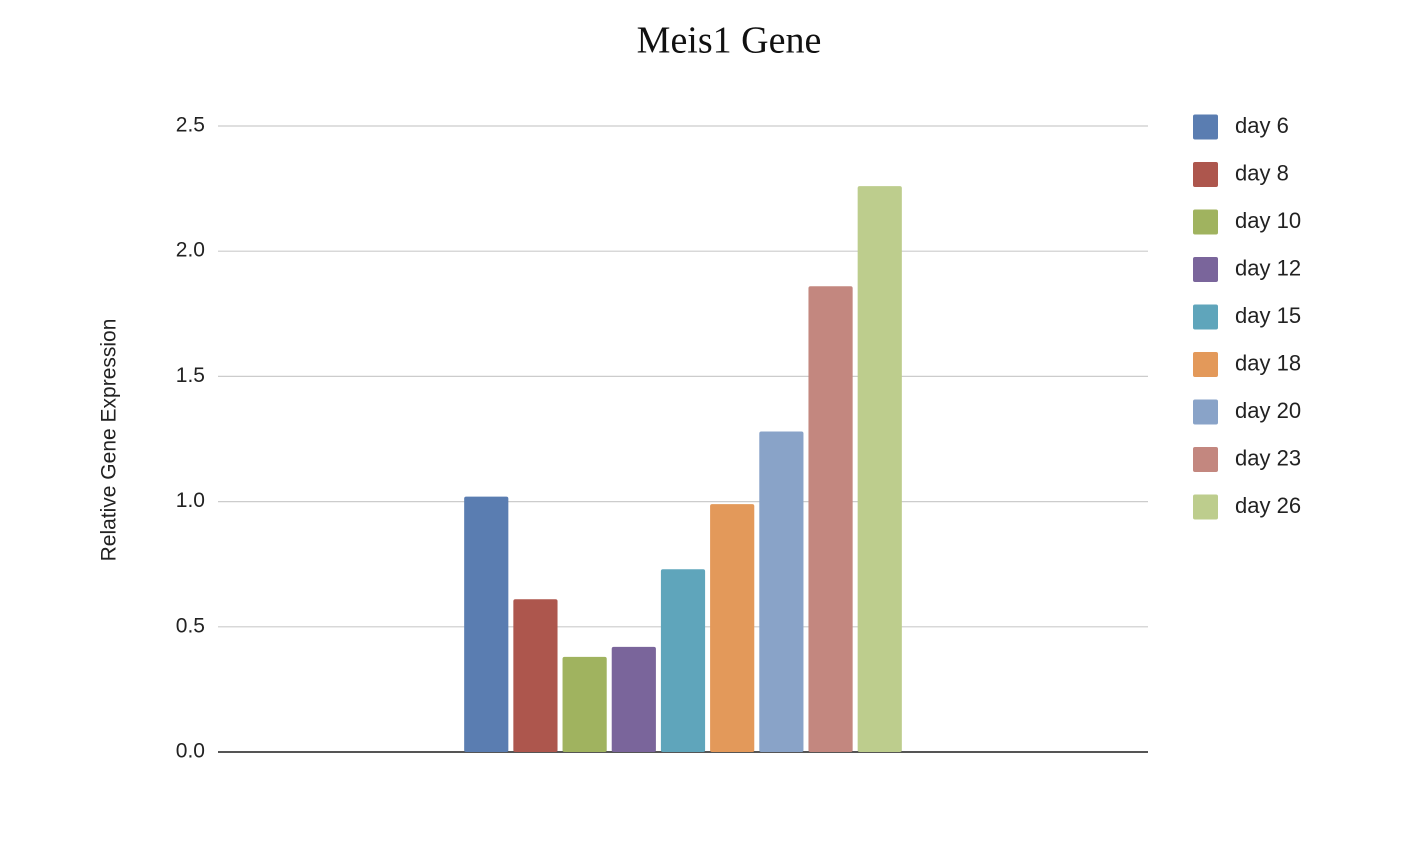  Describe the element at coordinates (190, 125) in the screenshot. I see `y-tick-label: 2.5` at that location.